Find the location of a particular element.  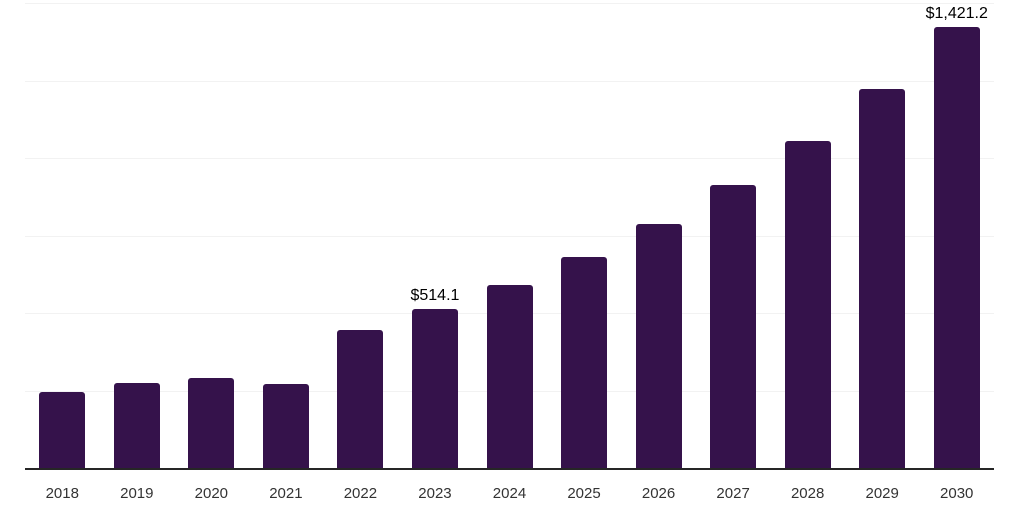

x-tick-label-2027: 2027 is located at coordinates (733, 493).